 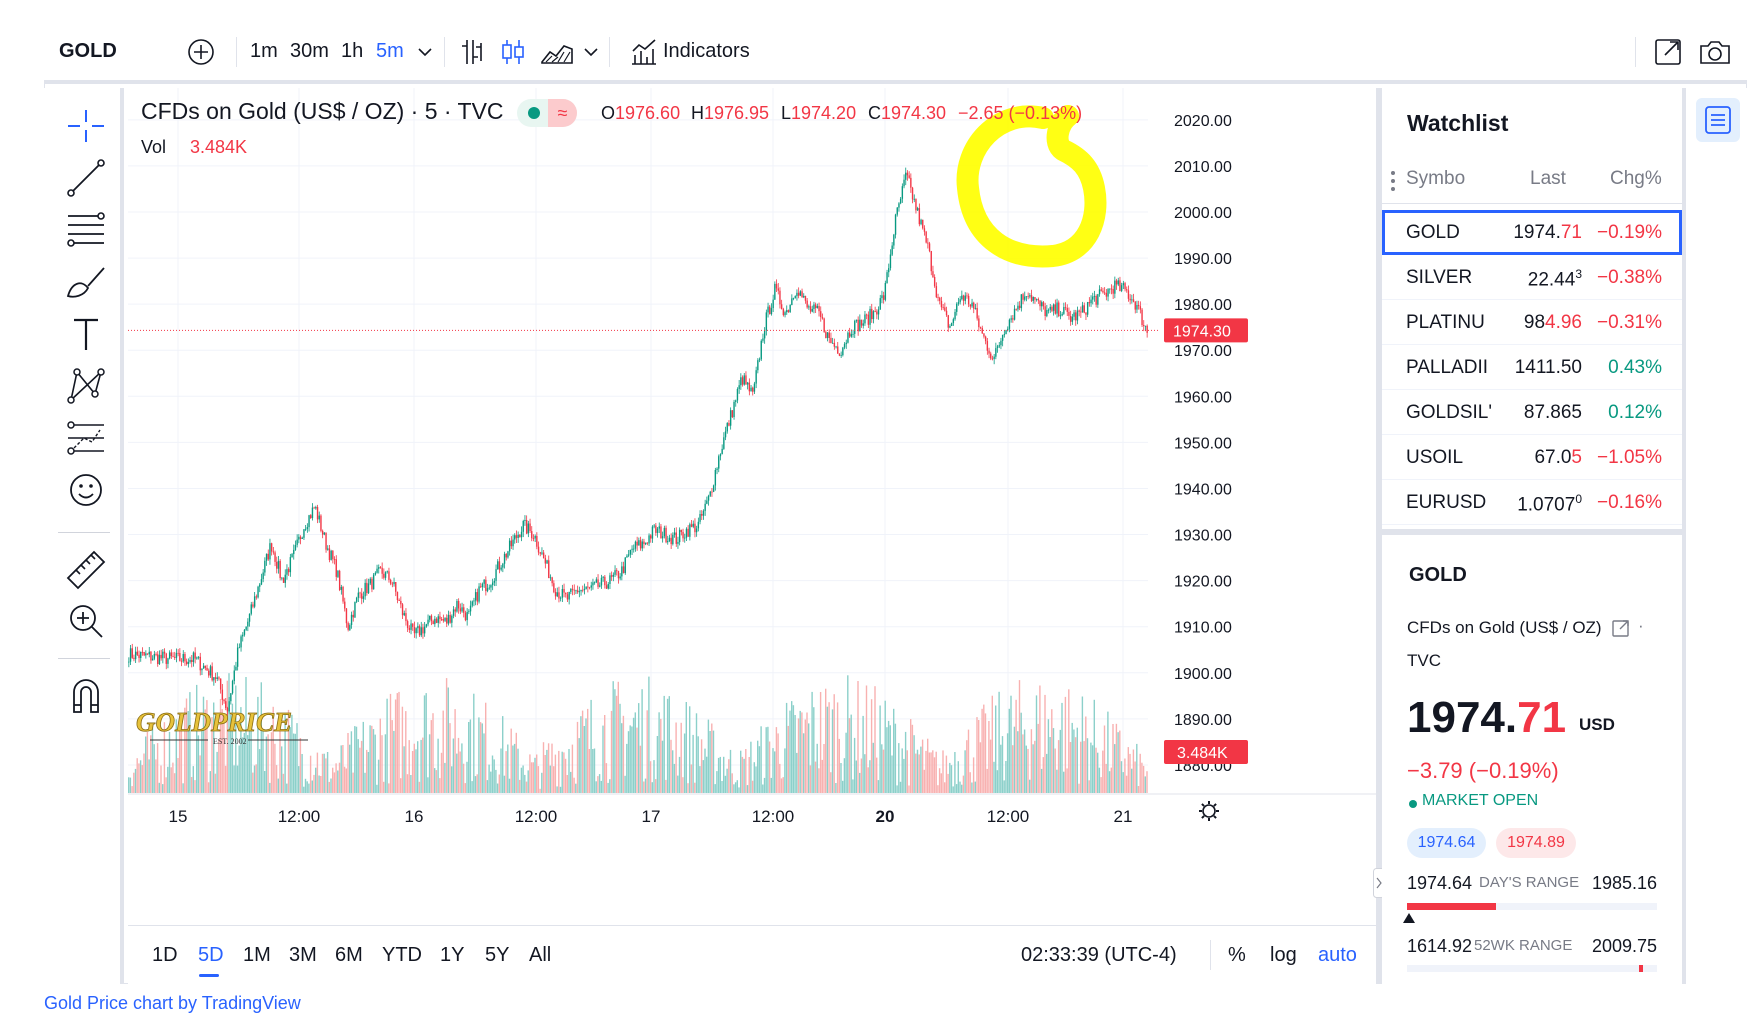 I want to click on clock-timezone: 02:33:39 (UTC-4), so click(x=1099, y=955).